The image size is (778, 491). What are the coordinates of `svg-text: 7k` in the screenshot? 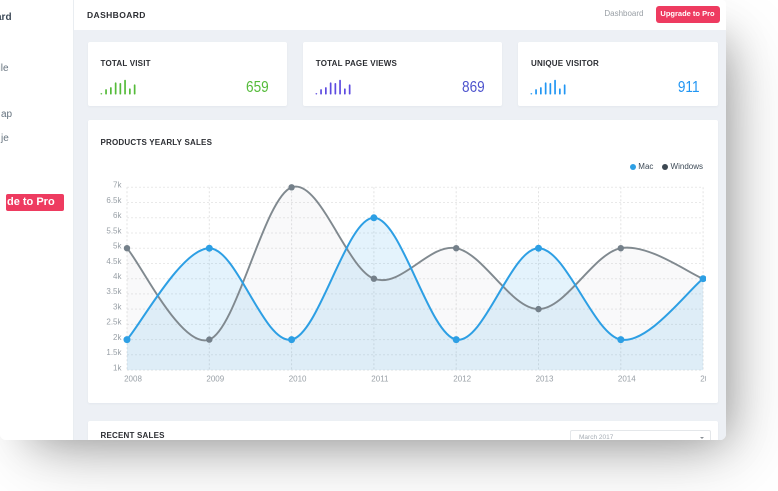 It's located at (117, 185).